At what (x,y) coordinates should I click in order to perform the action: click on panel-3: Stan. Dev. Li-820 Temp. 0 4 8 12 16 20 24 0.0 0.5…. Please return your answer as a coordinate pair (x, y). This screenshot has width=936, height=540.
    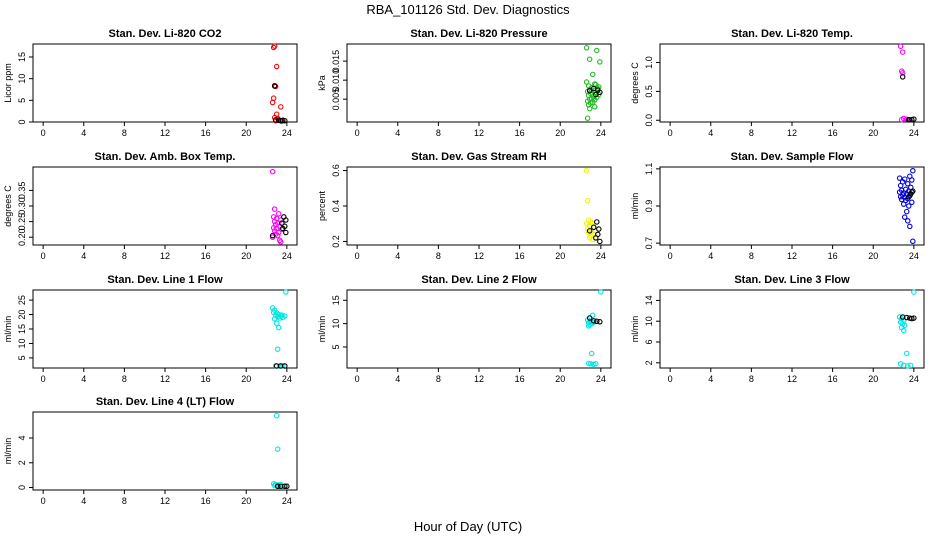
    Looking at the image, I should click on (777, 83).